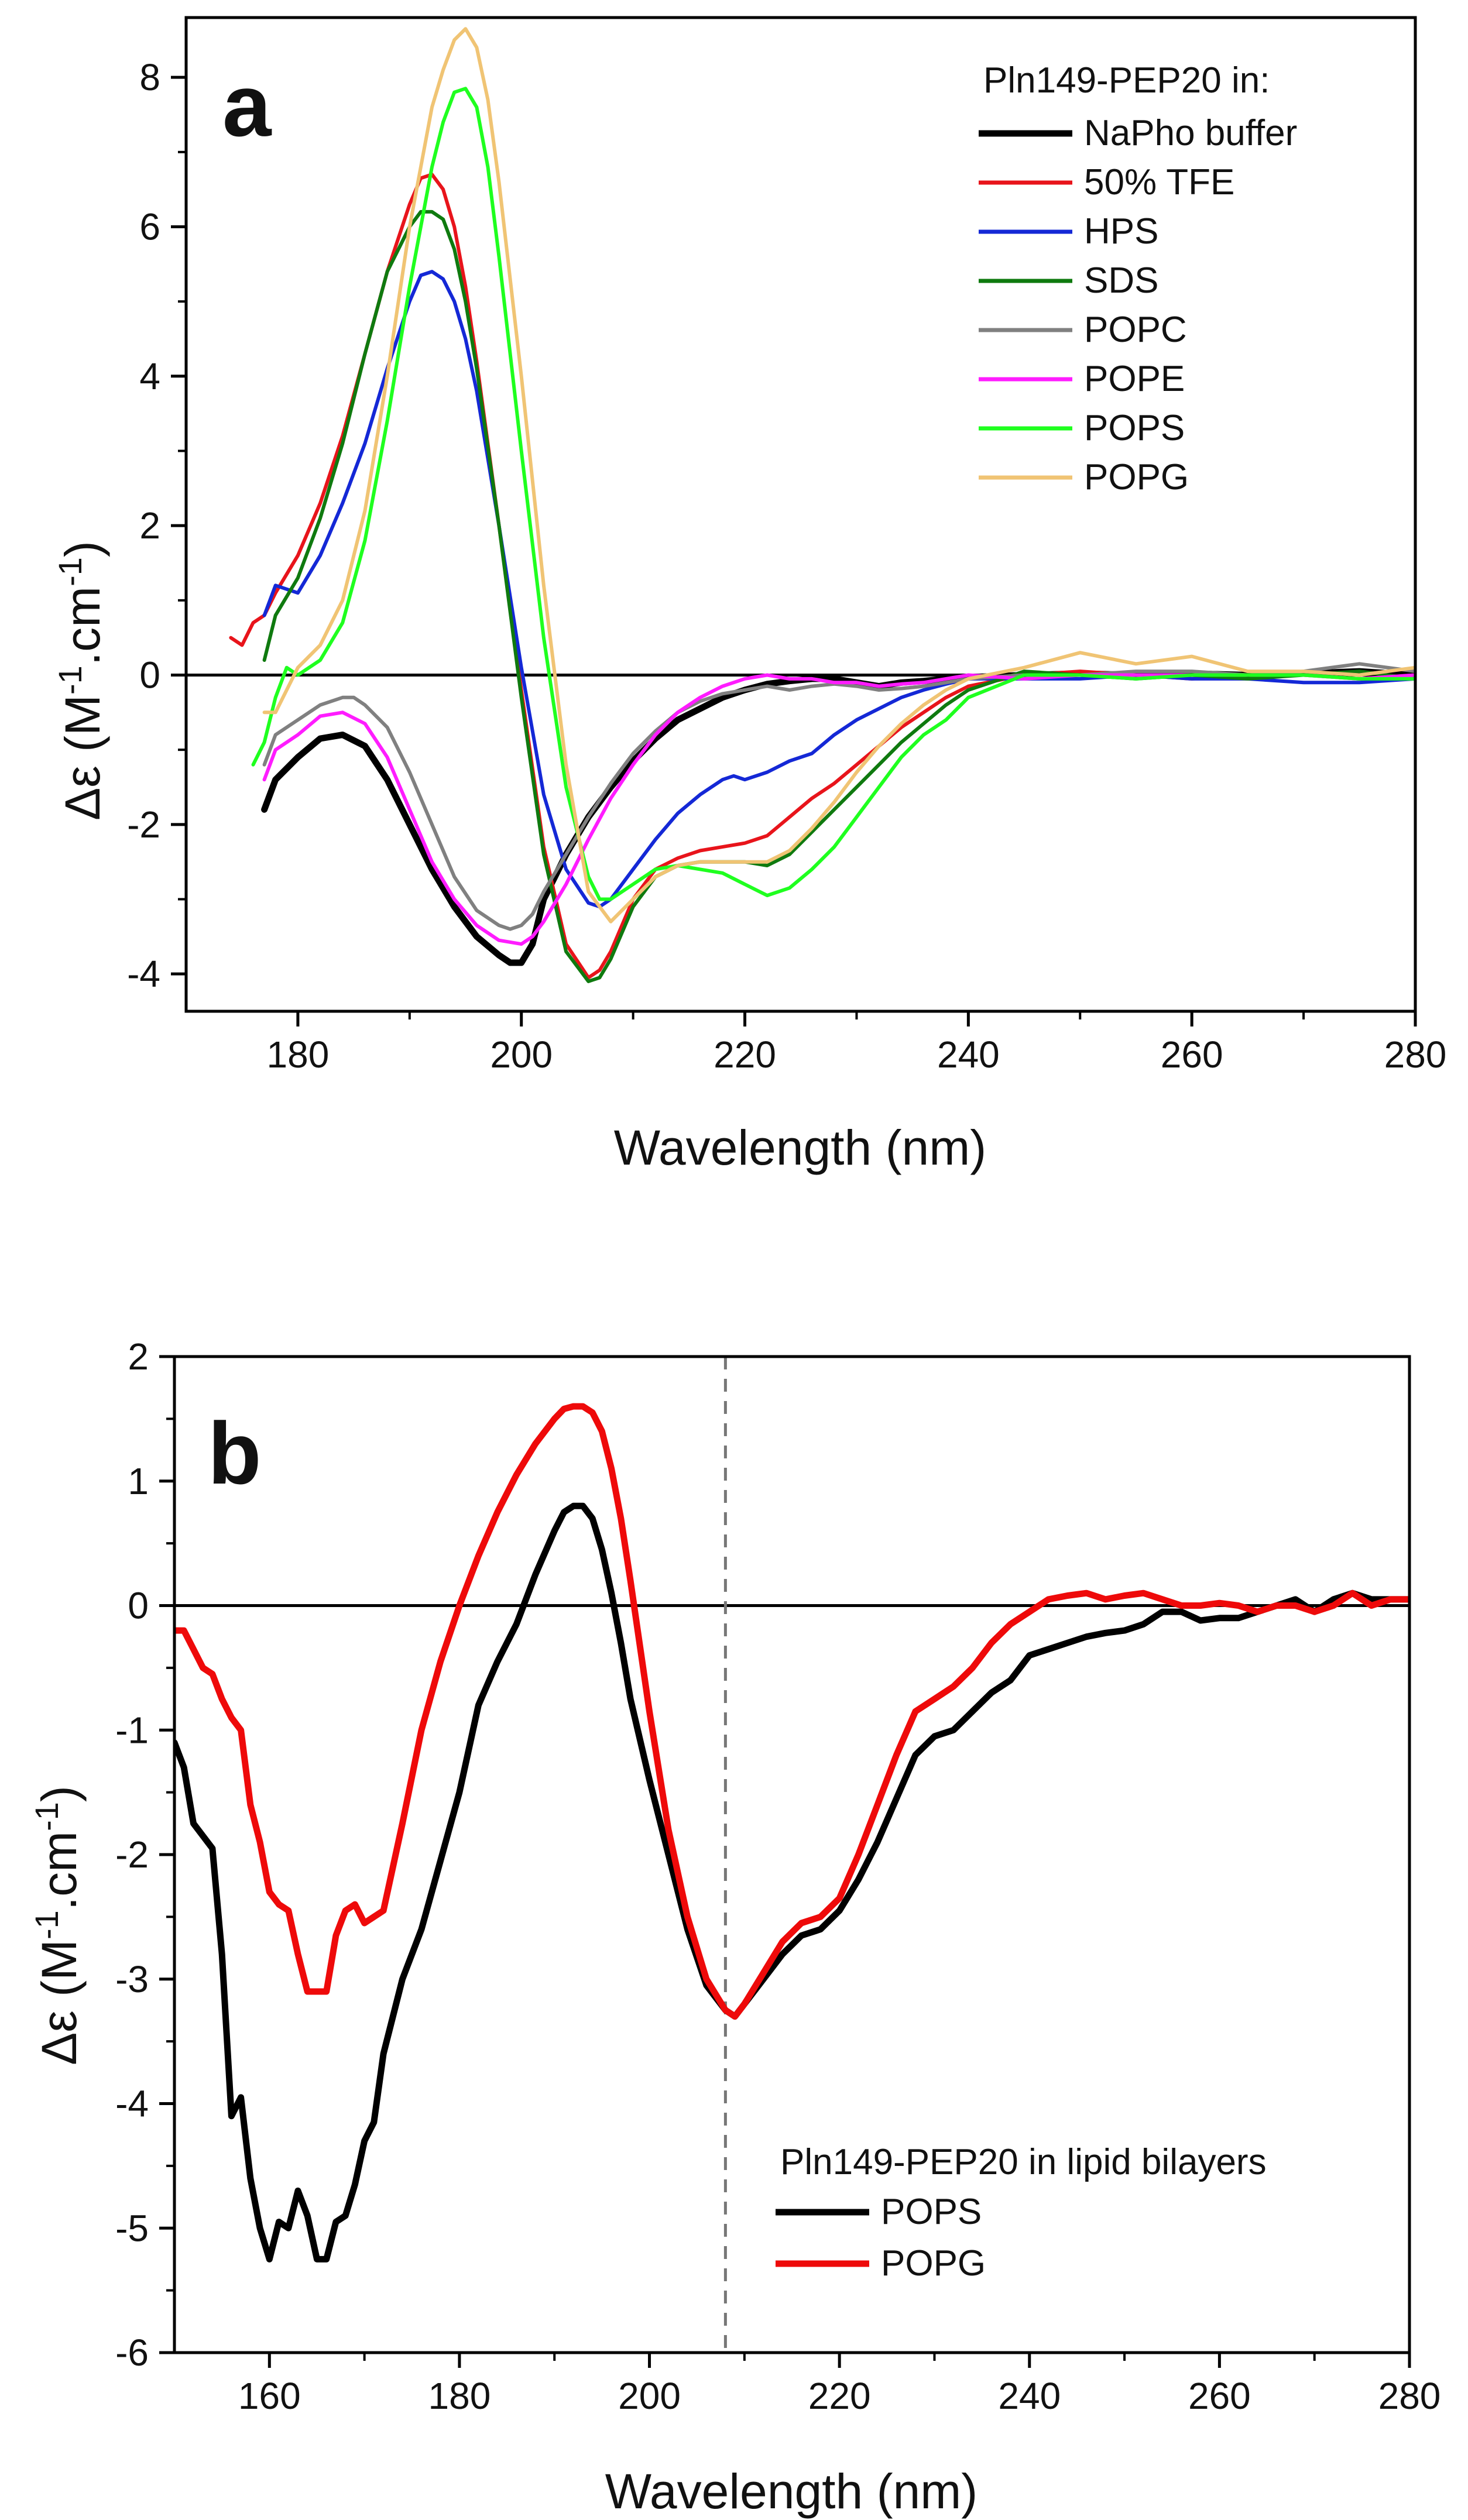 This screenshot has width=1468, height=2520. Describe the element at coordinates (143, 974) in the screenshot. I see `panel-a-y-tick-label: -4` at that location.